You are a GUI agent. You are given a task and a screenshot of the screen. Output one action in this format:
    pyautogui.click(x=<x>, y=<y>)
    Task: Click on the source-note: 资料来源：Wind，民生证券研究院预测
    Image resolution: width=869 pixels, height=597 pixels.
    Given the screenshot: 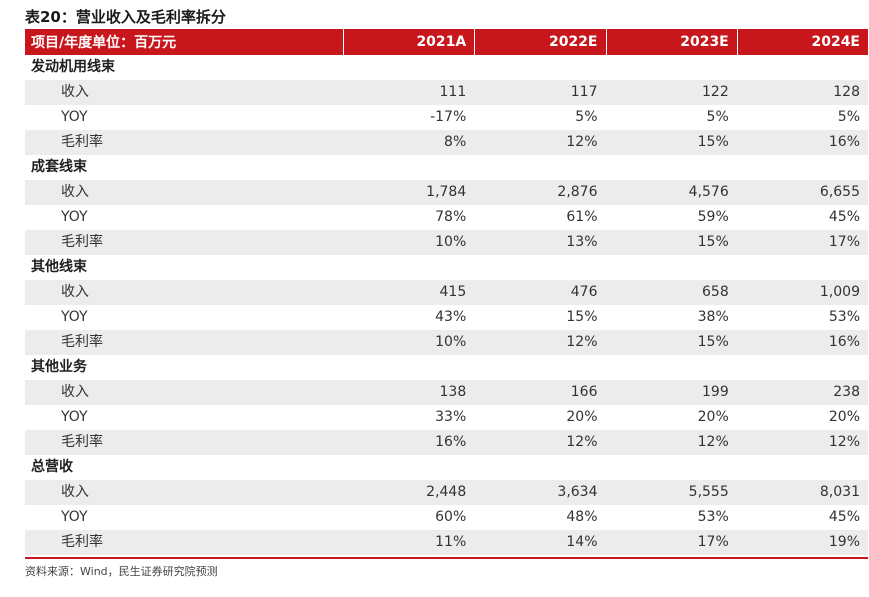 What is the action you would take?
    pyautogui.click(x=121, y=571)
    